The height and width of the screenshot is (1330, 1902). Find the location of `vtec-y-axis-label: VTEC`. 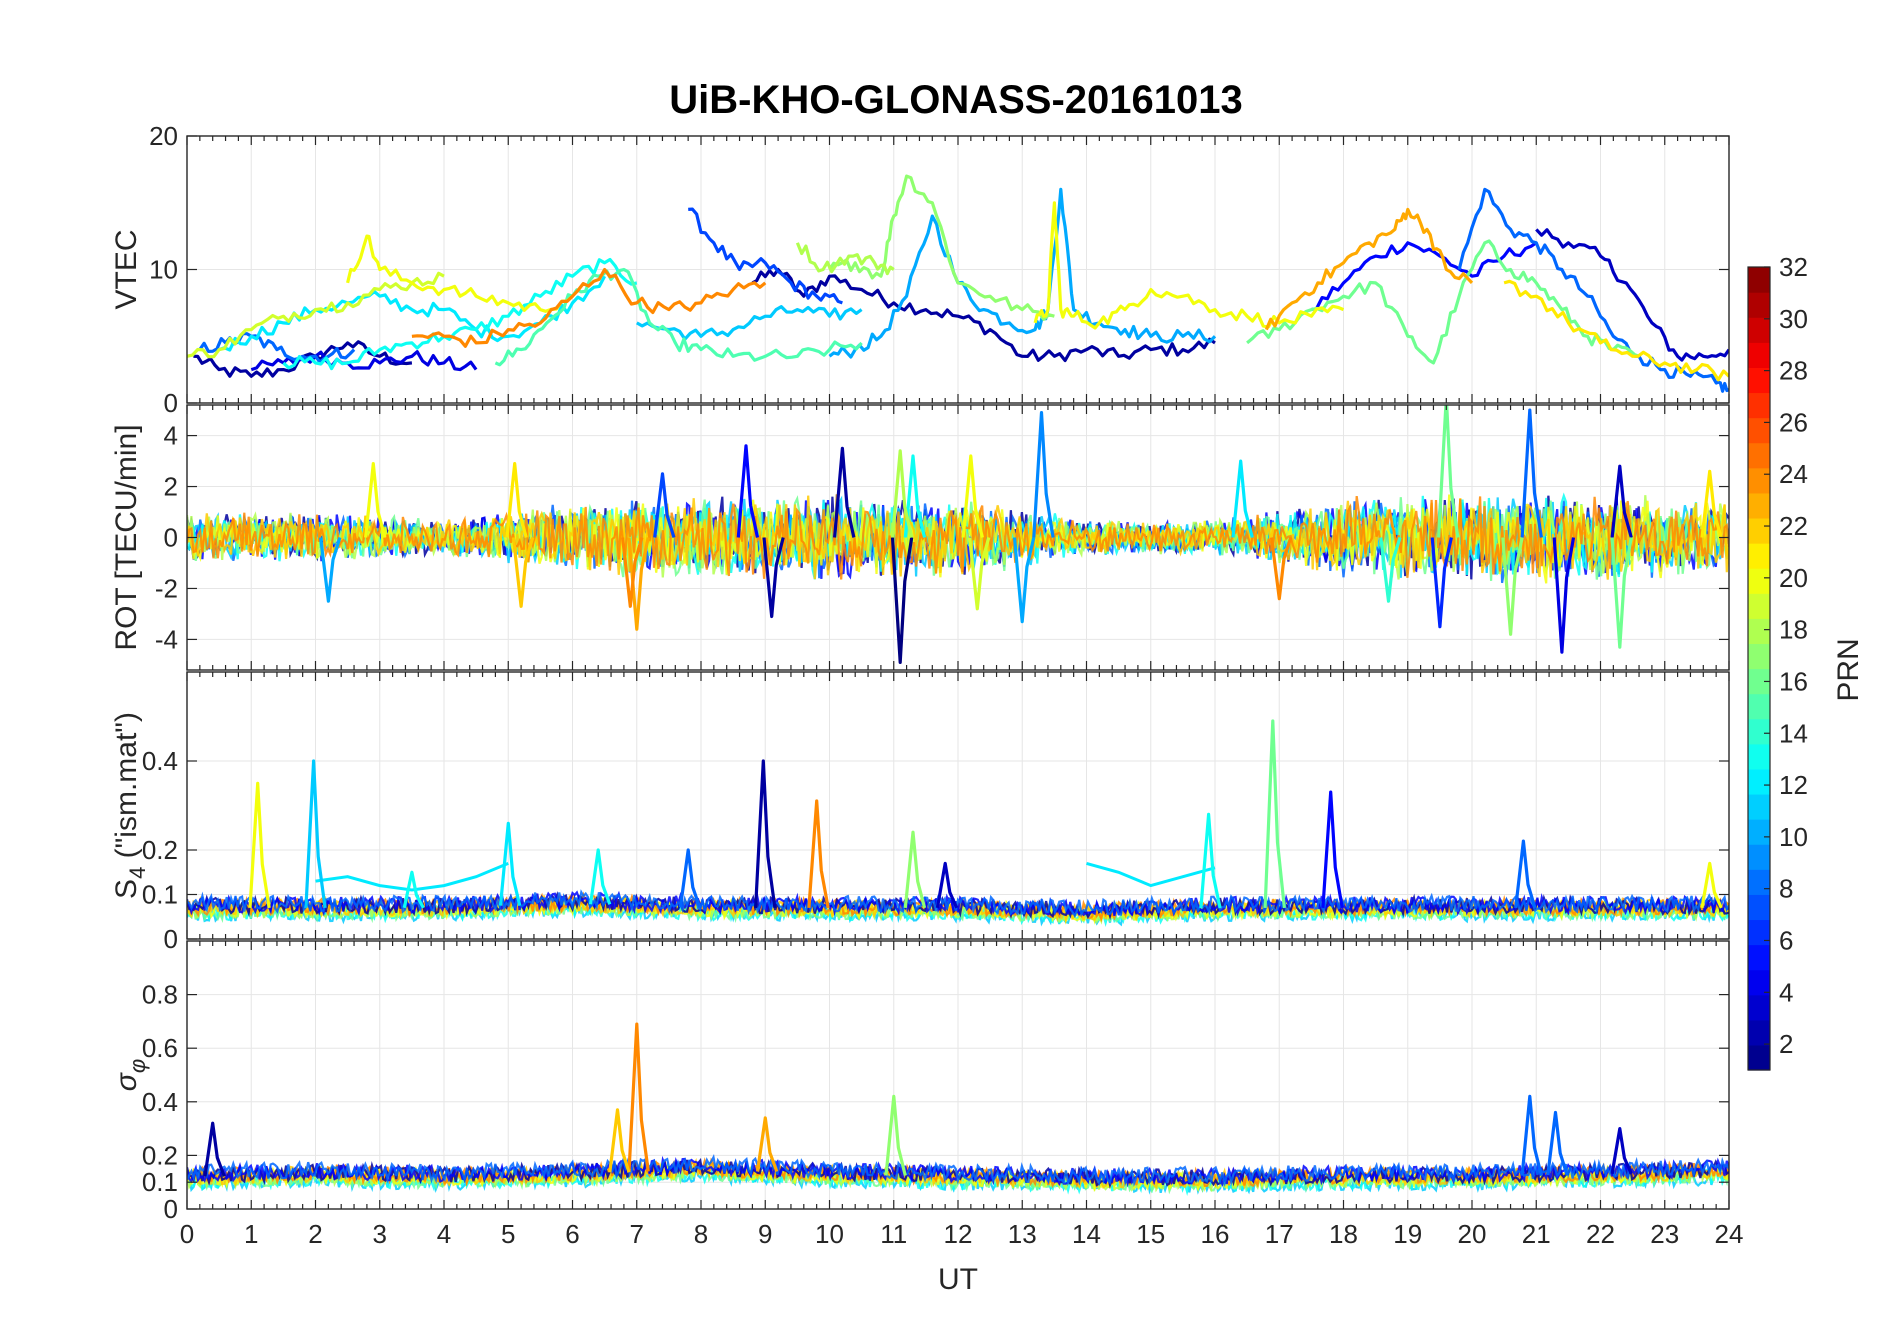

vtec-y-axis-label: VTEC is located at coordinates (126, 269).